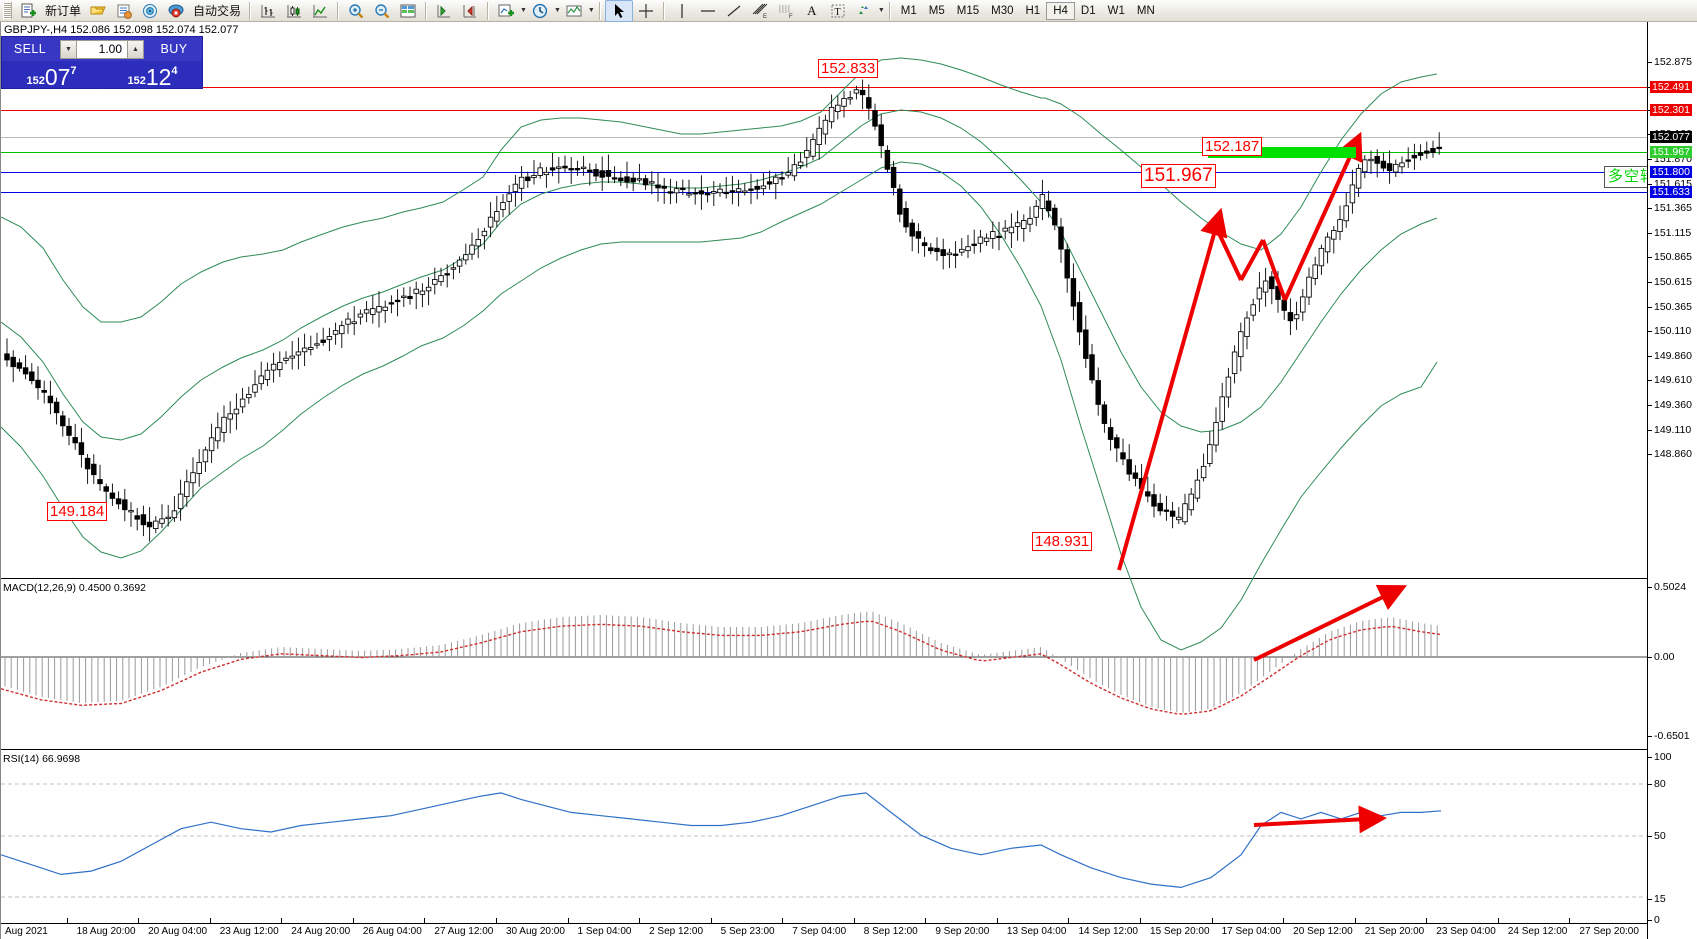 This screenshot has height=939, width=1697. What do you see at coordinates (217, 11) in the screenshot?
I see `autotrading-label: 自动交易` at bounding box center [217, 11].